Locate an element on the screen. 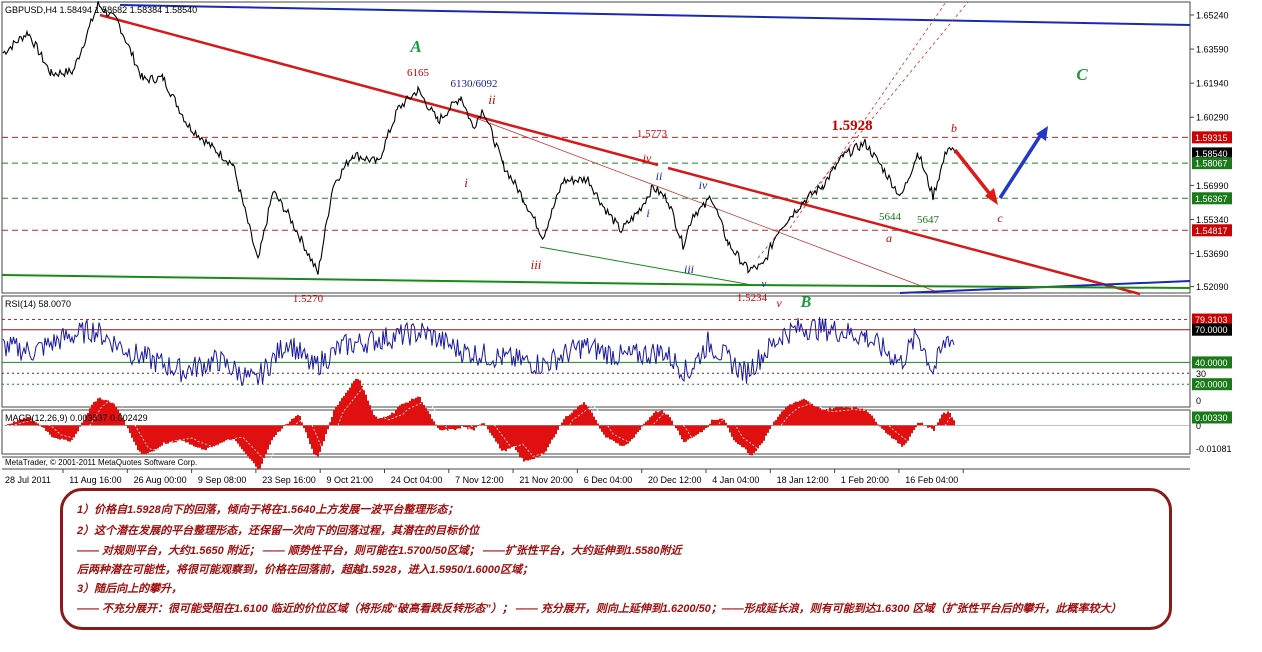 The height and width of the screenshot is (652, 1262). rsi-title: RSI(14) 58.0070 is located at coordinates (38, 304).